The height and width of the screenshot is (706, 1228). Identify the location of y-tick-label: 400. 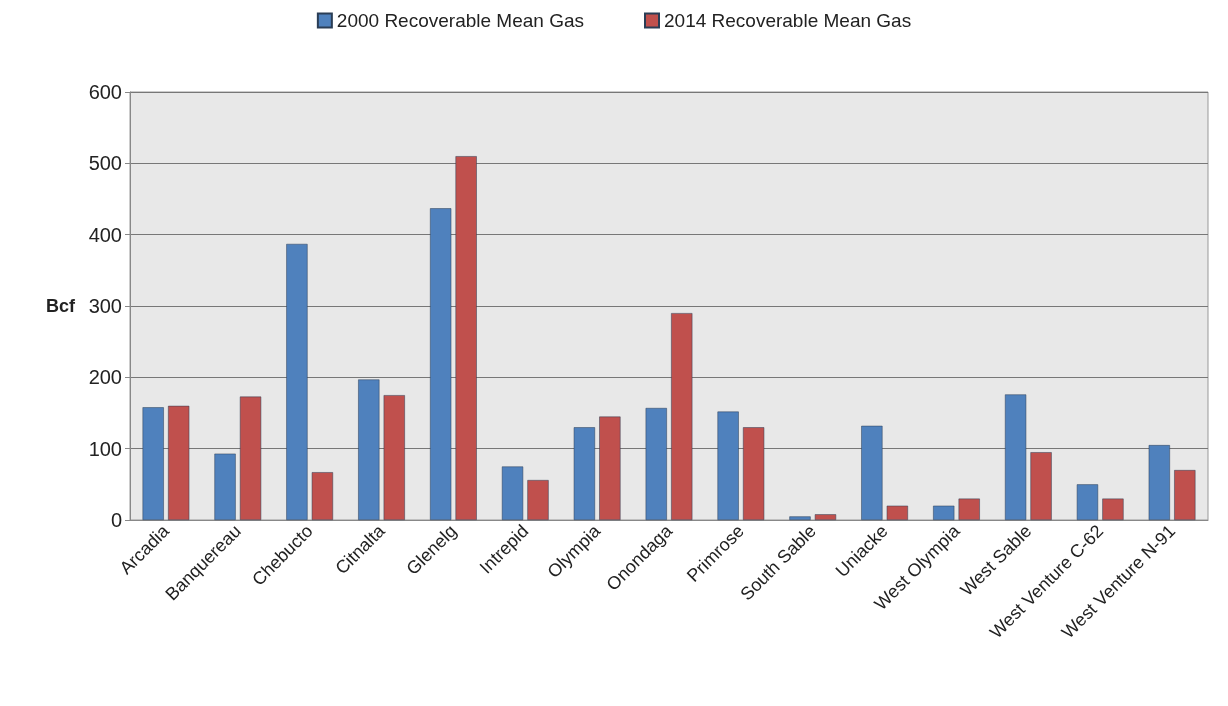
(105, 234).